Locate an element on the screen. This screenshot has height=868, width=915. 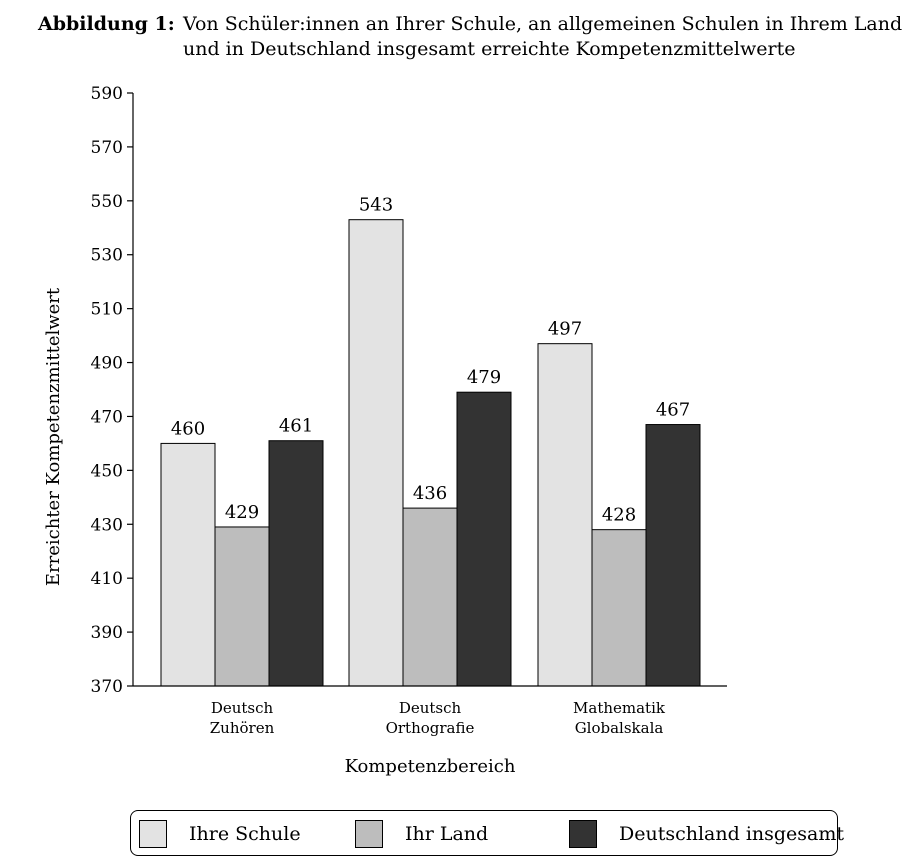
y-tick-label: 370 is located at coordinates (107, 687).